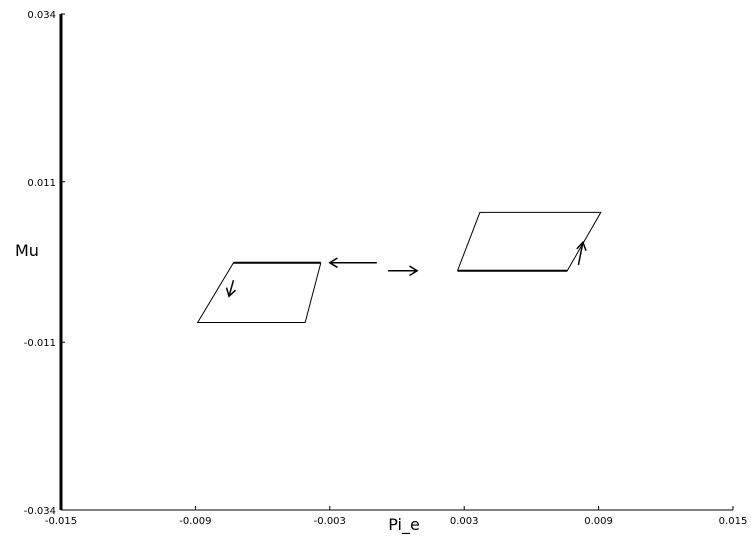 This screenshot has width=751, height=540. What do you see at coordinates (195, 521) in the screenshot?
I see `x-tick-label: -0.009` at bounding box center [195, 521].